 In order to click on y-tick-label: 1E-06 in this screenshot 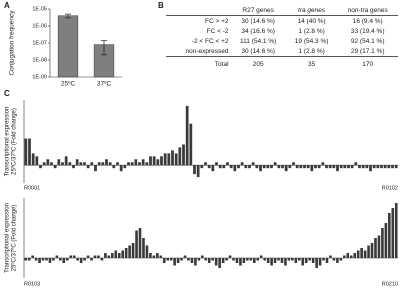, I will do `click(39, 26)`.